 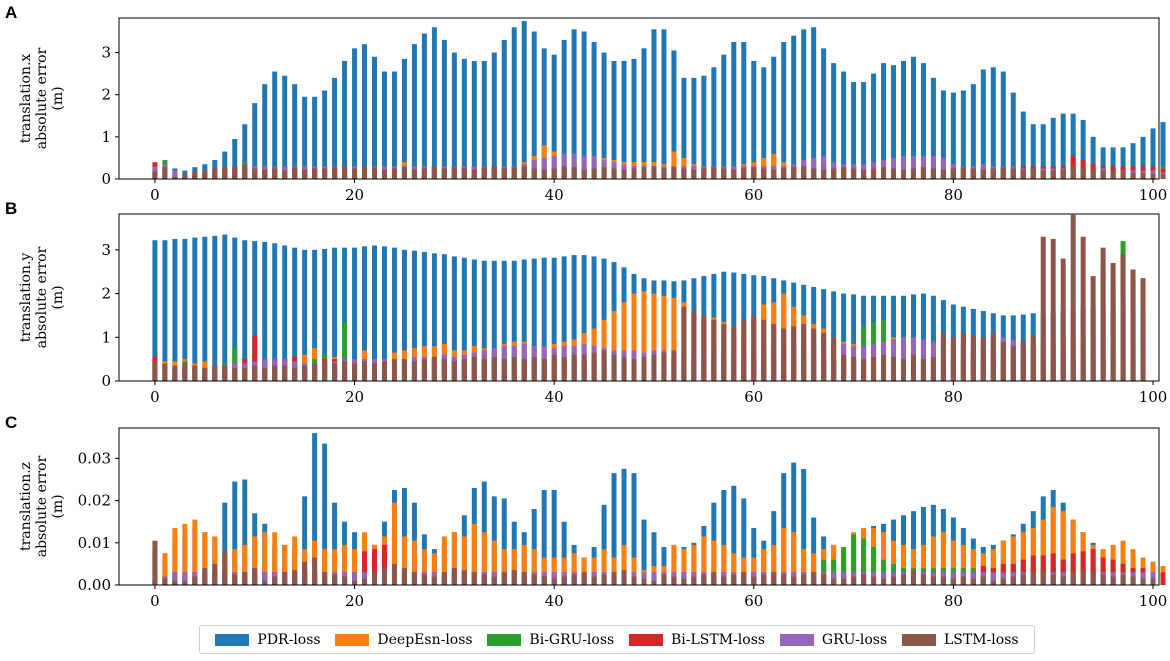 What do you see at coordinates (232, 639) in the screenshot?
I see `legend-swatch` at bounding box center [232, 639].